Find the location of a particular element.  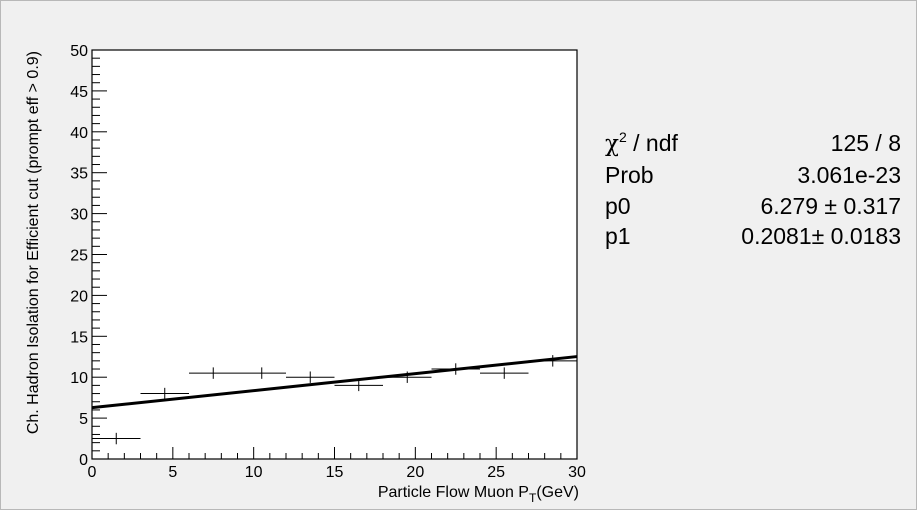

chi2-label: χ2 / ndf is located at coordinates (641, 143).